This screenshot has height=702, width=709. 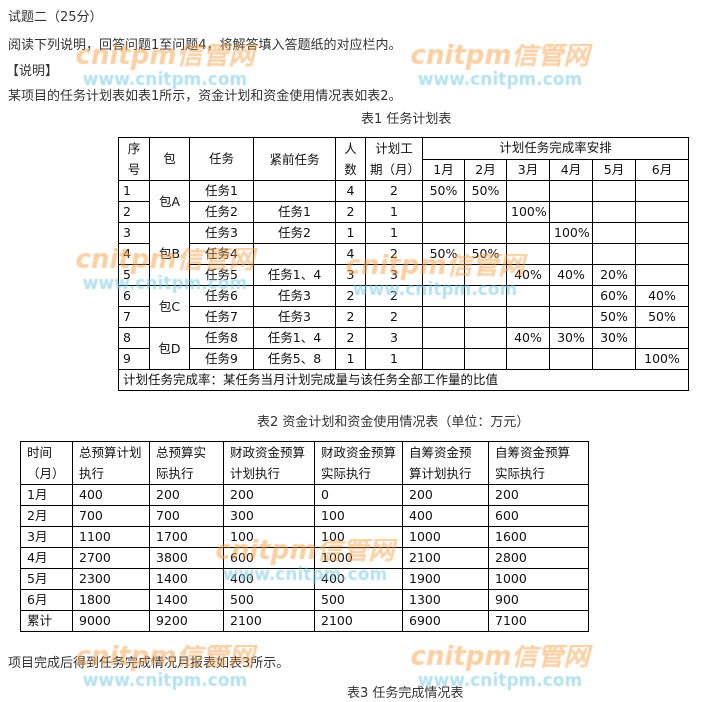 I want to click on table-note: 计划任务完成率：某任务当月计划完成量与该任务全部工作量的比值, so click(x=403, y=380).